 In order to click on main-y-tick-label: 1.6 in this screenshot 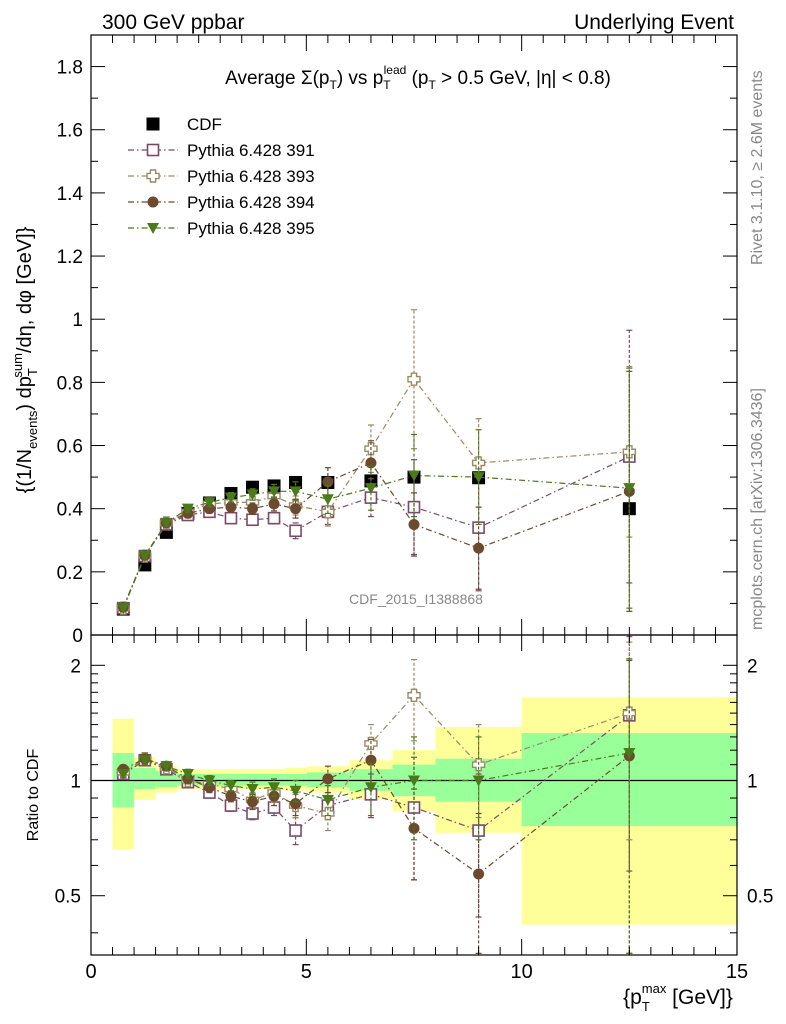, I will do `click(70, 131)`.